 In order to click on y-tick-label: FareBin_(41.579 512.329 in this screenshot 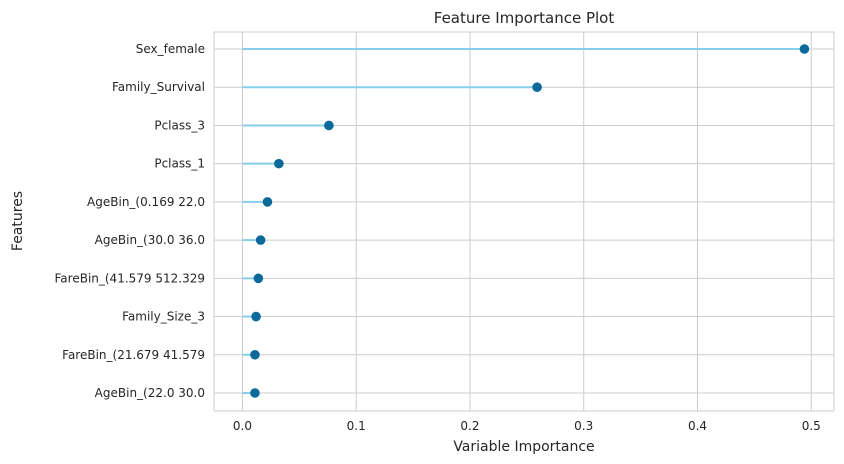, I will do `click(130, 278)`.